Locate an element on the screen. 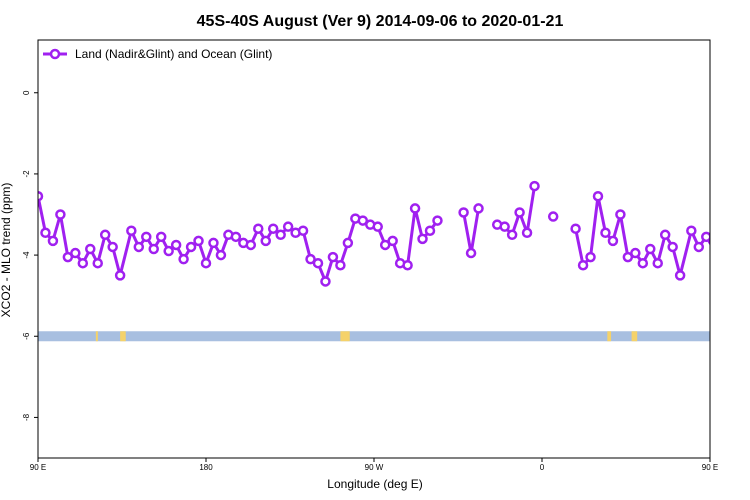  y-tick-label: -8 is located at coordinates (26, 417).